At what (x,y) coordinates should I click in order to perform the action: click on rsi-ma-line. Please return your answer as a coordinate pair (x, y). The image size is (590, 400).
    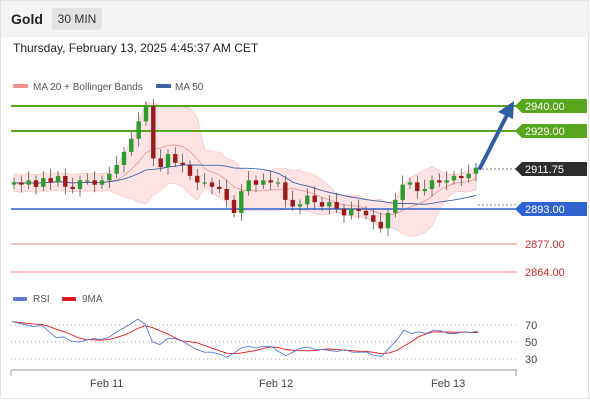
    Looking at the image, I should click on (244, 338).